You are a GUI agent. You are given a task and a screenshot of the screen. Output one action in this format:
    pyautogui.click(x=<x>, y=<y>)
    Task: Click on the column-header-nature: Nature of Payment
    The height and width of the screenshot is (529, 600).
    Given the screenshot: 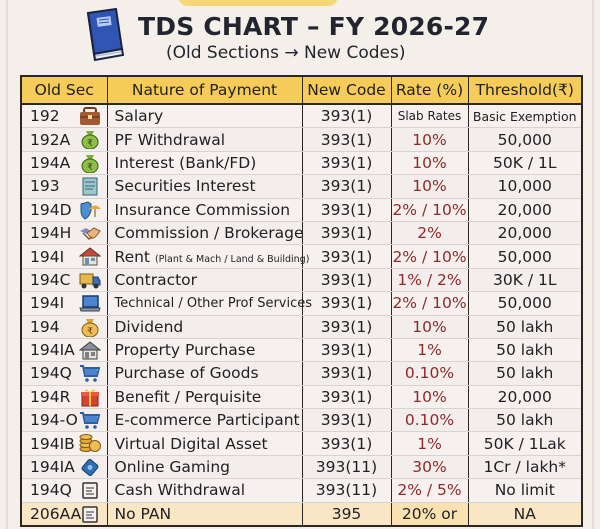 What is the action you would take?
    pyautogui.click(x=205, y=90)
    